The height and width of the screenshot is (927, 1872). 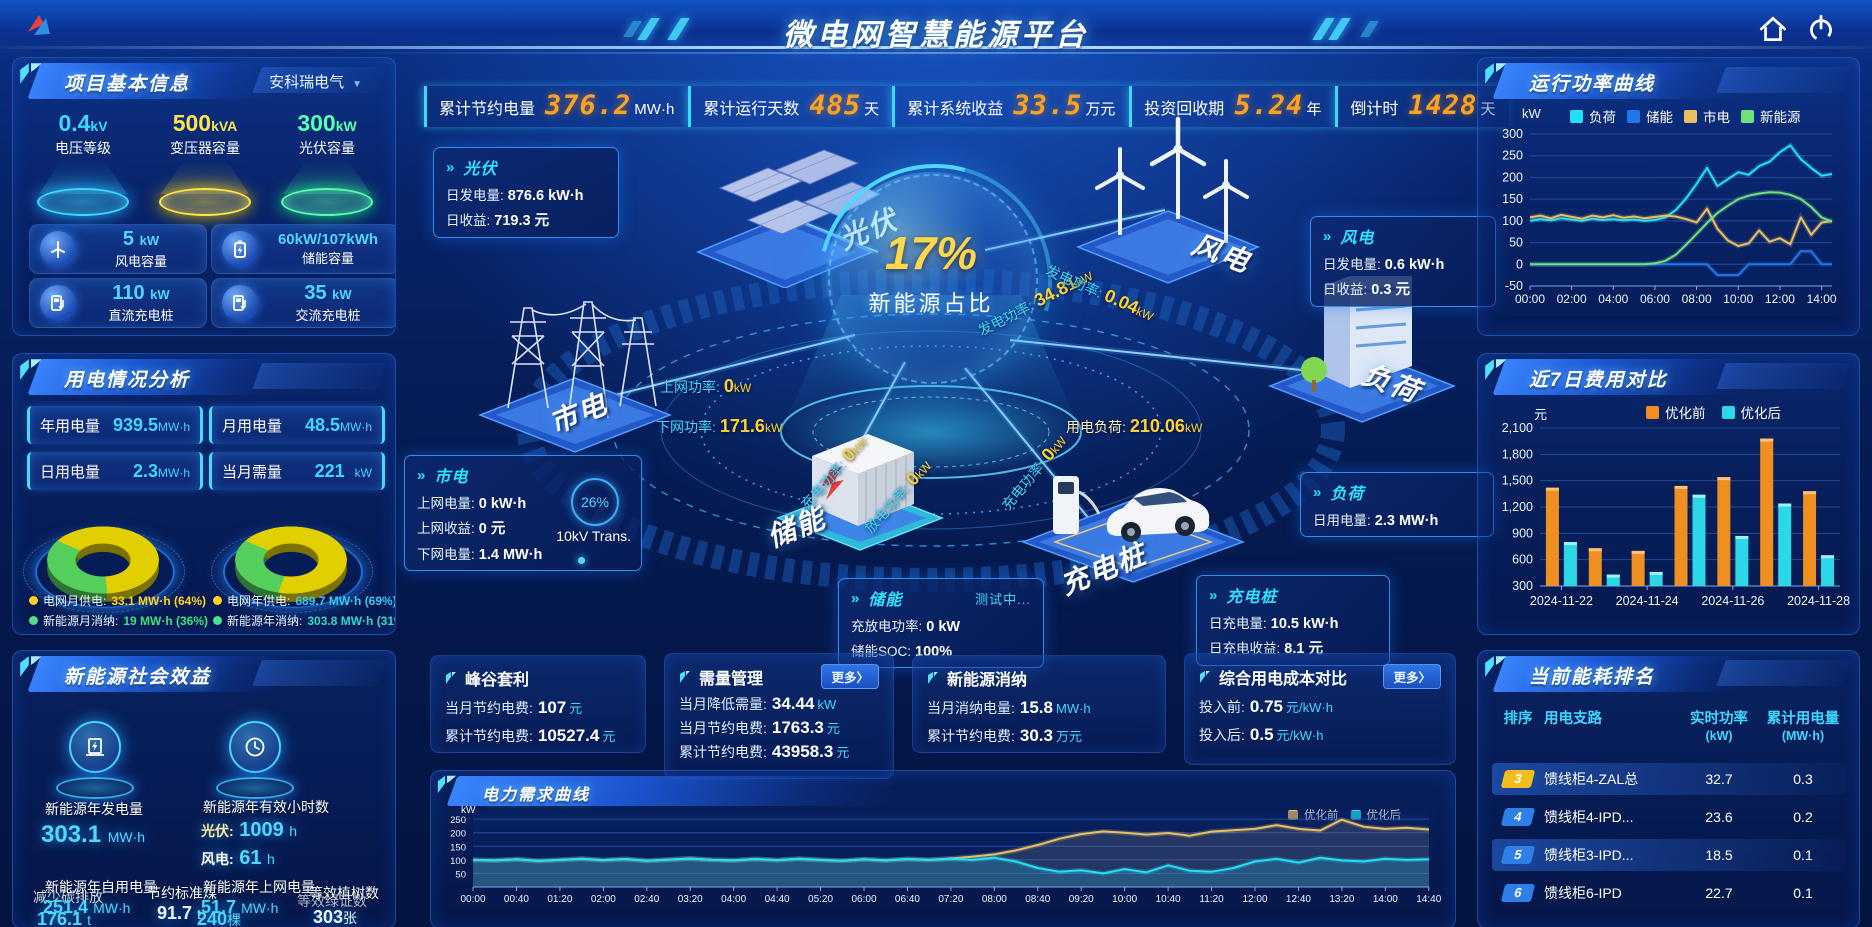 I want to click on battery-icon, so click(x=240, y=249).